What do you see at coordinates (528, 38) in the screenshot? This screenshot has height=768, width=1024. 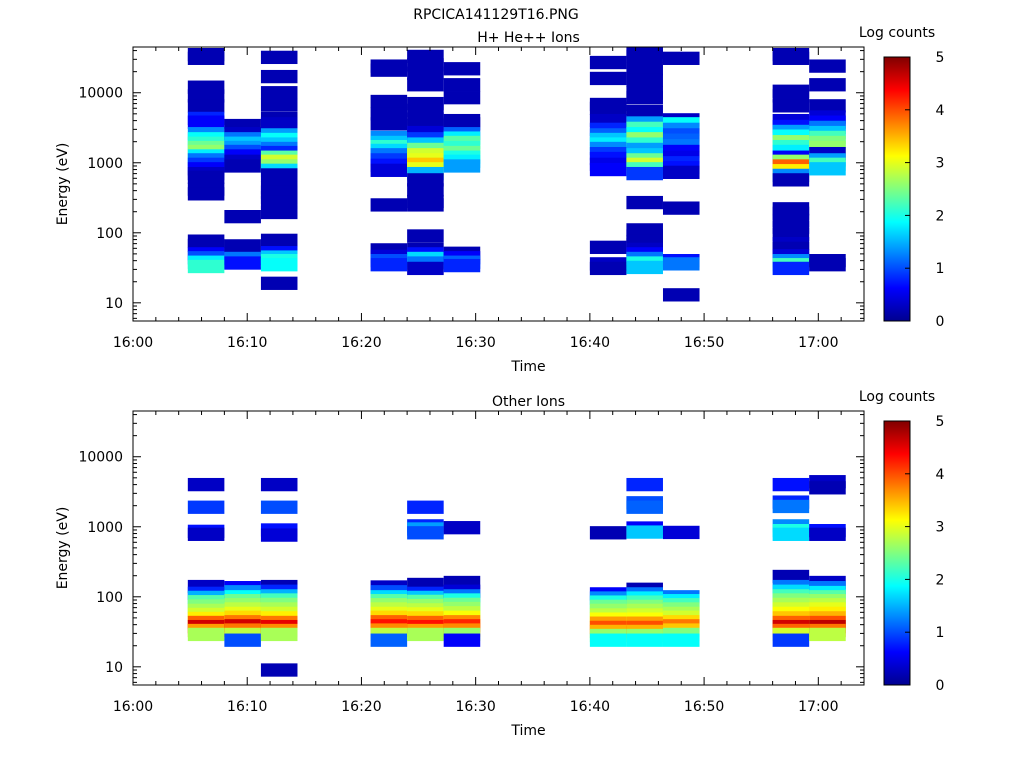 I see `panel-title: H+ He++ Ions` at bounding box center [528, 38].